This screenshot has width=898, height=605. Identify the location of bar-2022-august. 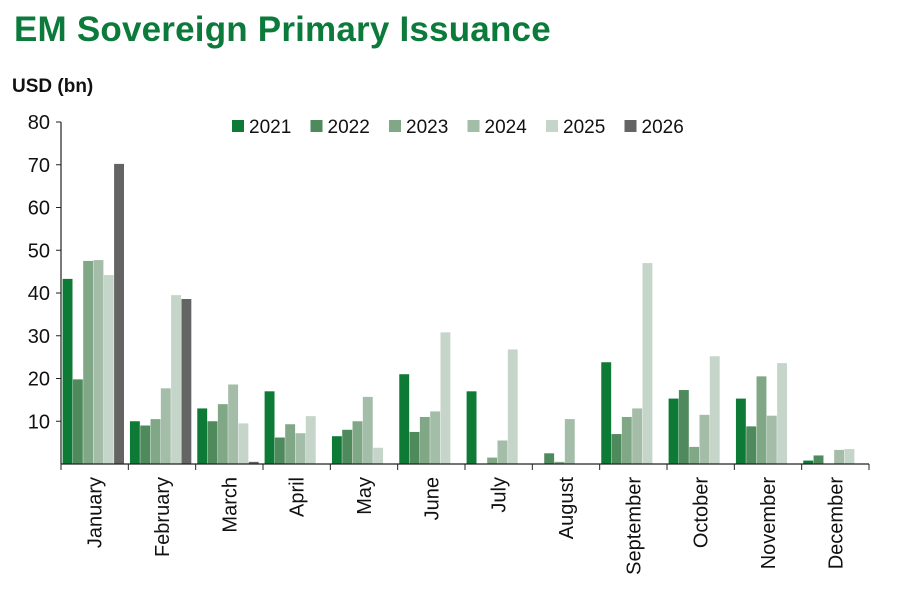
(549, 458).